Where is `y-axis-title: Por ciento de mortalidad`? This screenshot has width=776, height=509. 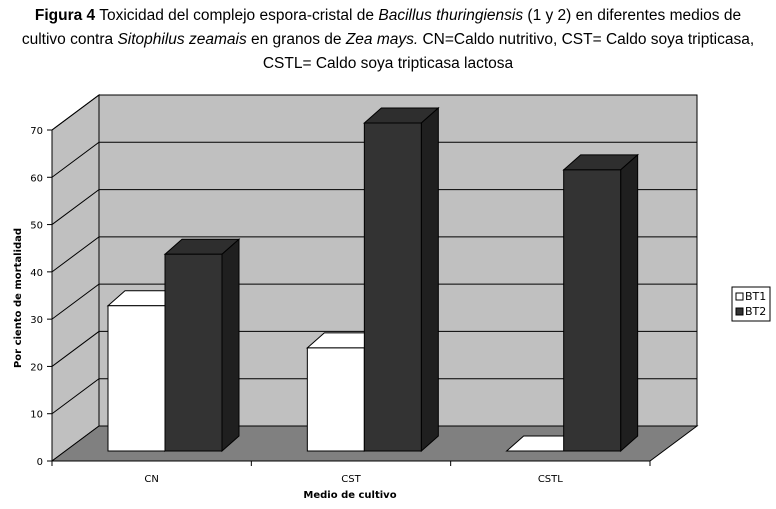 y-axis-title: Por ciento de mortalidad is located at coordinates (18, 298).